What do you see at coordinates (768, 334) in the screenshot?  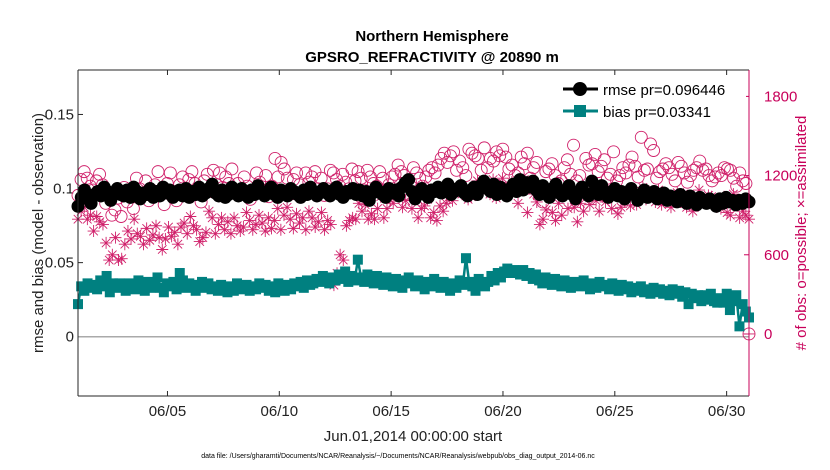 I see `y2-tick-label: 0` at bounding box center [768, 334].